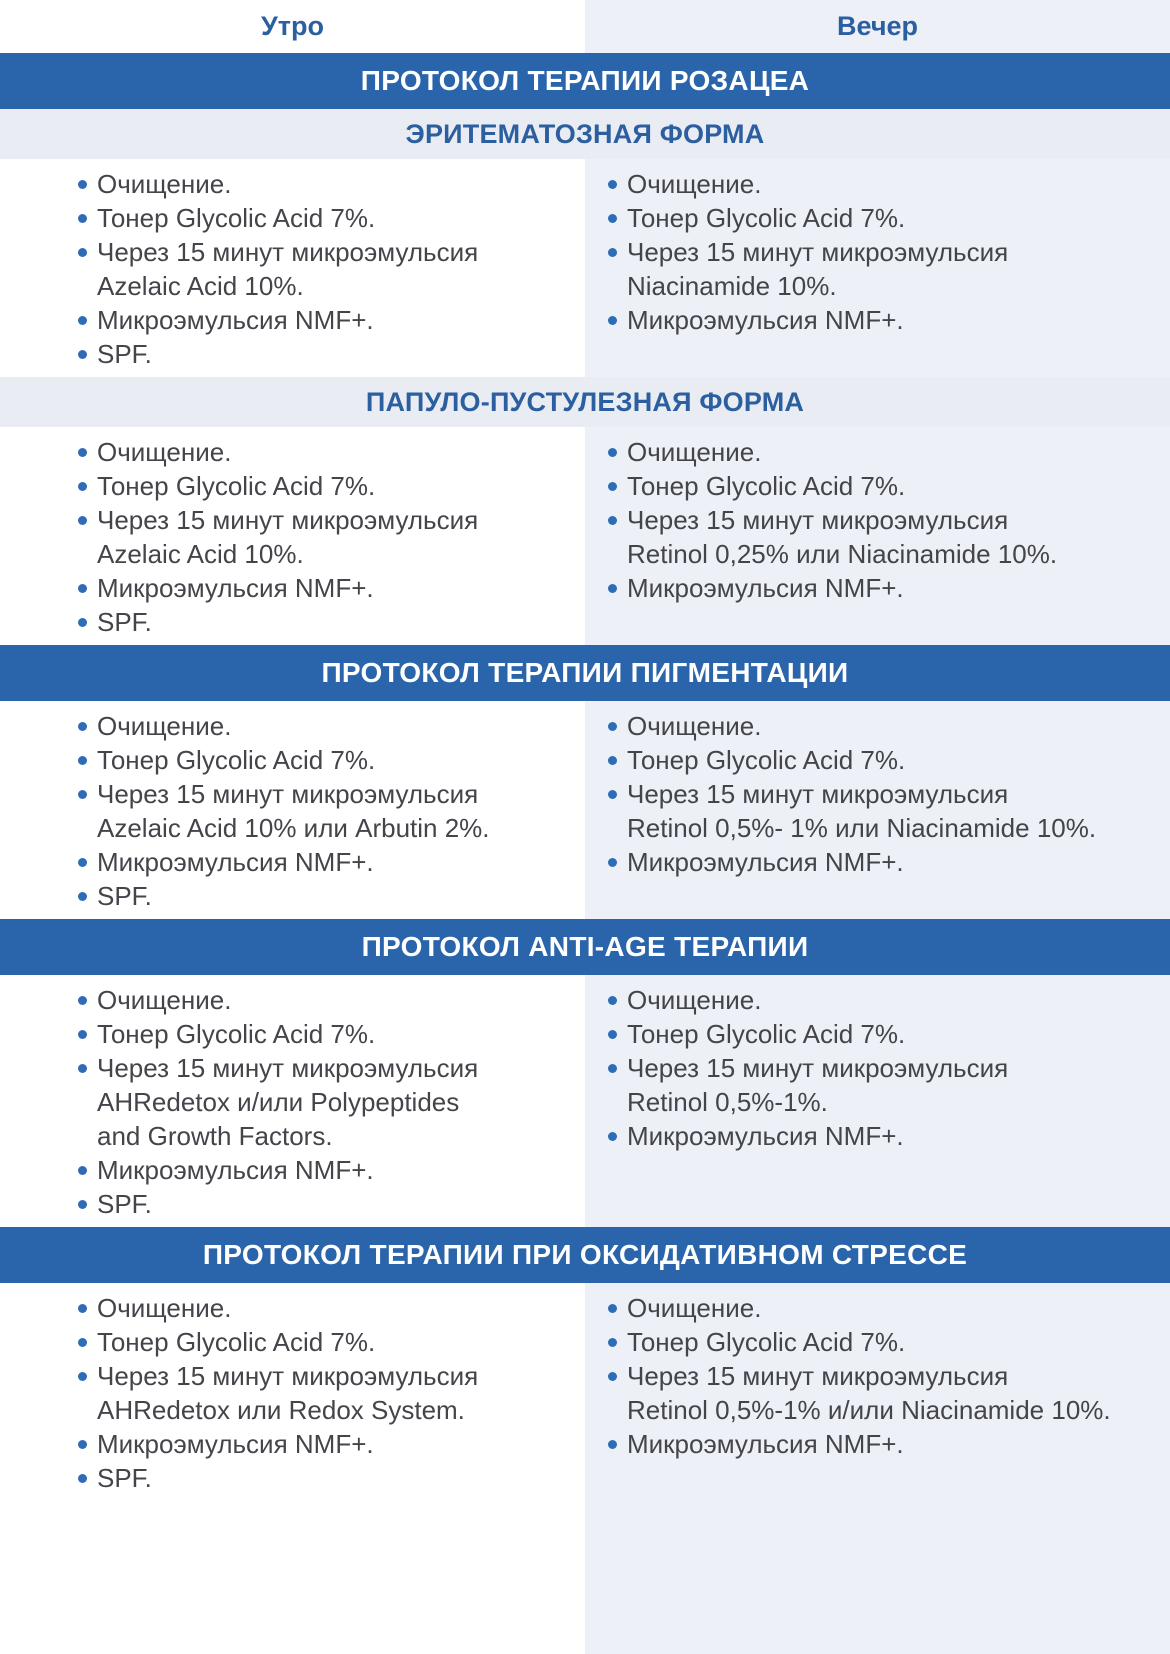  What do you see at coordinates (585, 81) in the screenshot?
I see `section-banner: ПРОТОКОЛ ТЕРАПИИ РОЗАЦЕА` at bounding box center [585, 81].